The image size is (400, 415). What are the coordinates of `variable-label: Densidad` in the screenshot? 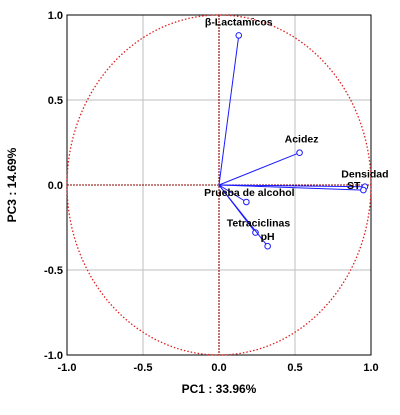 It's located at (364, 175).